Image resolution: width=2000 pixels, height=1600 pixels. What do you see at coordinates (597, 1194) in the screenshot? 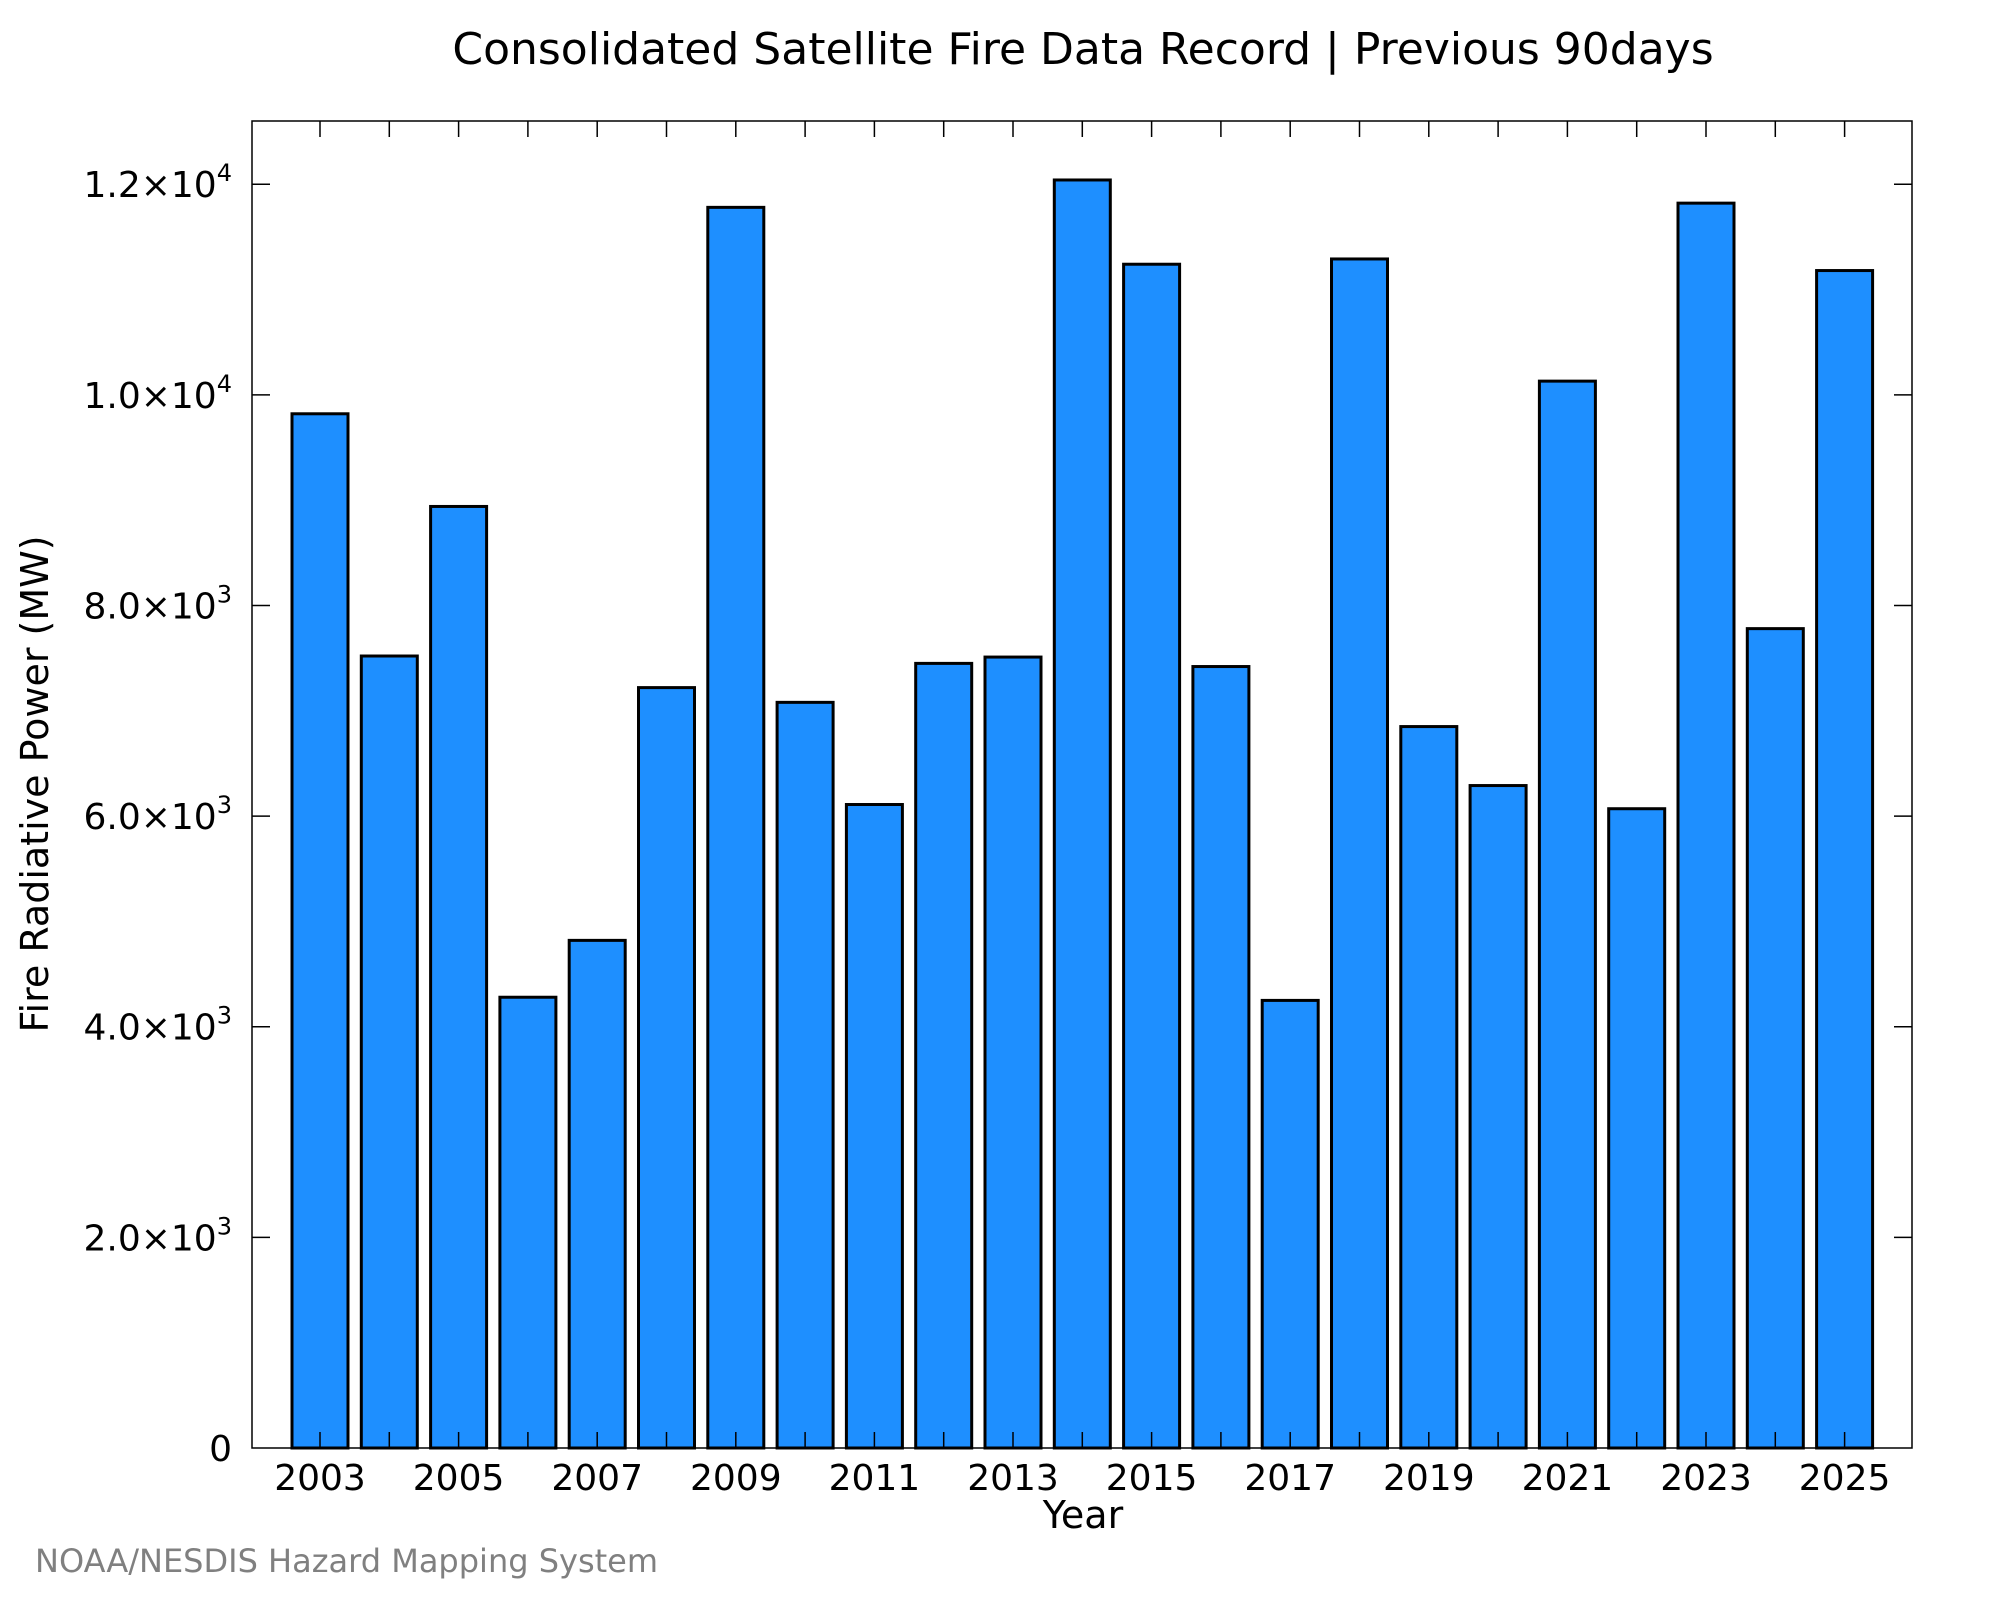
I see `bar-2007` at bounding box center [597, 1194].